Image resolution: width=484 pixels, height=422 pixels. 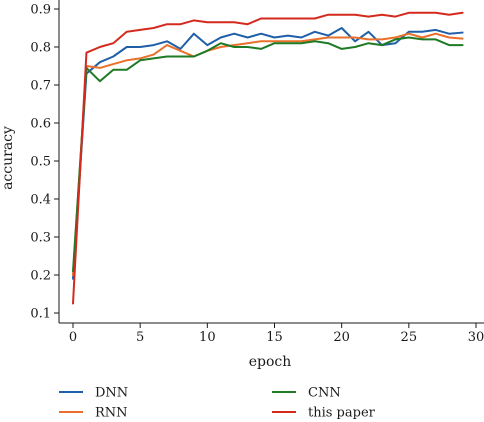 What do you see at coordinates (476, 337) in the screenshot?
I see `x-tick-label: 30` at bounding box center [476, 337].